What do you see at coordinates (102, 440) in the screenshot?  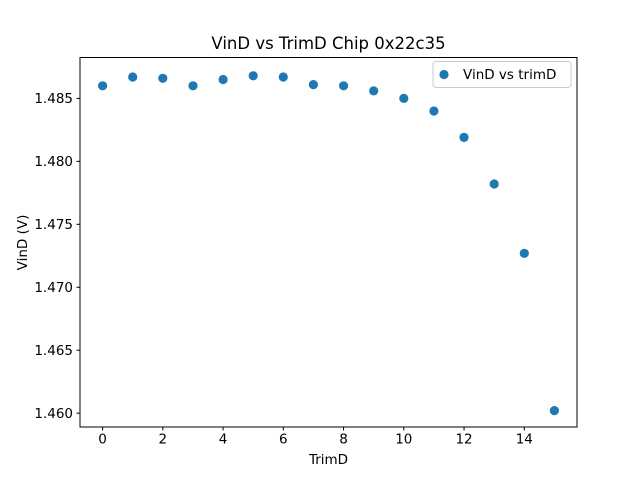 I see `x-tick-label: 0` at bounding box center [102, 440].